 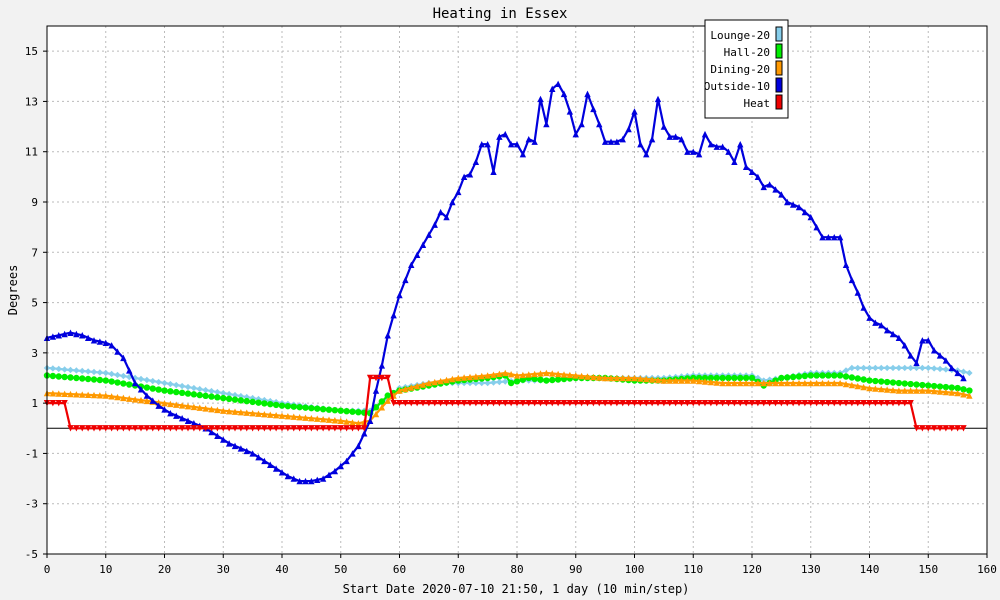 I want to click on heat-series, so click(x=505, y=403).